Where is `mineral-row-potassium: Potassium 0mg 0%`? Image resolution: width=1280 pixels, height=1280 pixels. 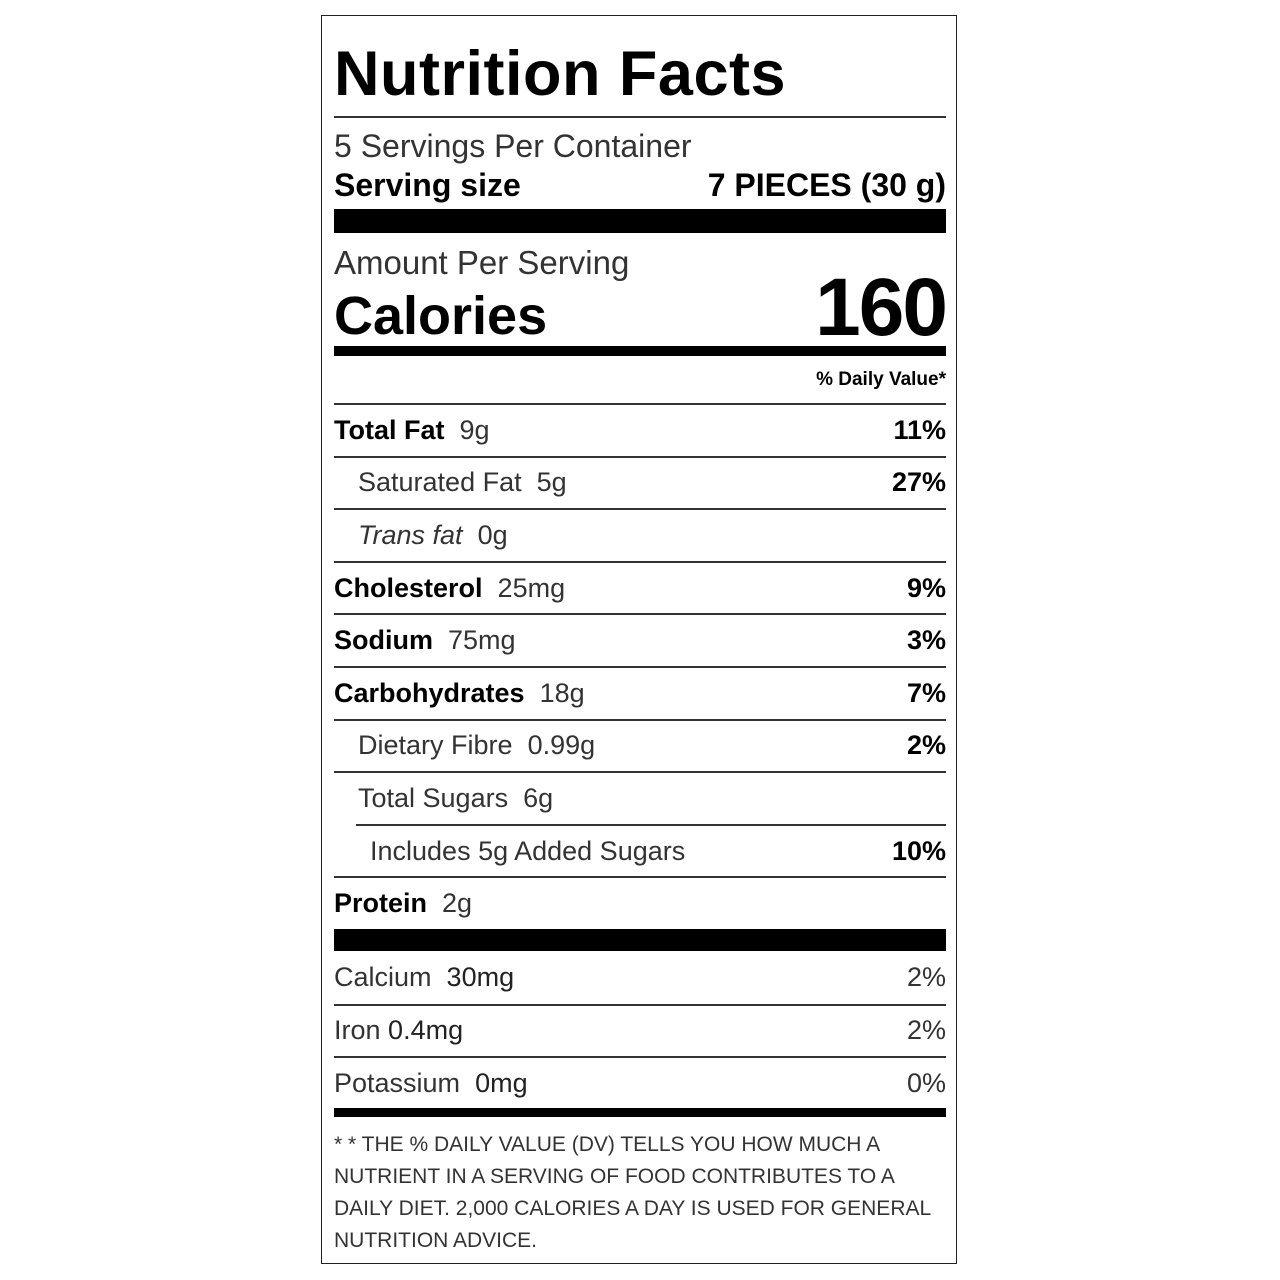 mineral-row-potassium: Potassium 0mg 0% is located at coordinates (640, 1082).